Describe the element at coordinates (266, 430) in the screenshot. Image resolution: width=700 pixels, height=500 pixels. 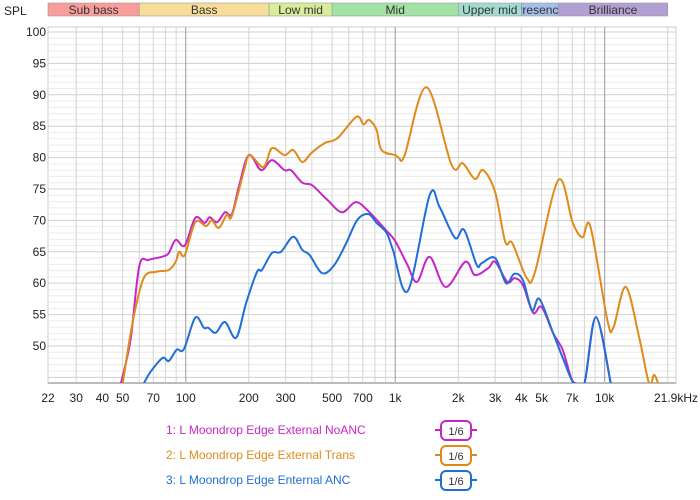
I see `legend-entry-1: 1: L Moondrop Edge External NoANC` at that location.